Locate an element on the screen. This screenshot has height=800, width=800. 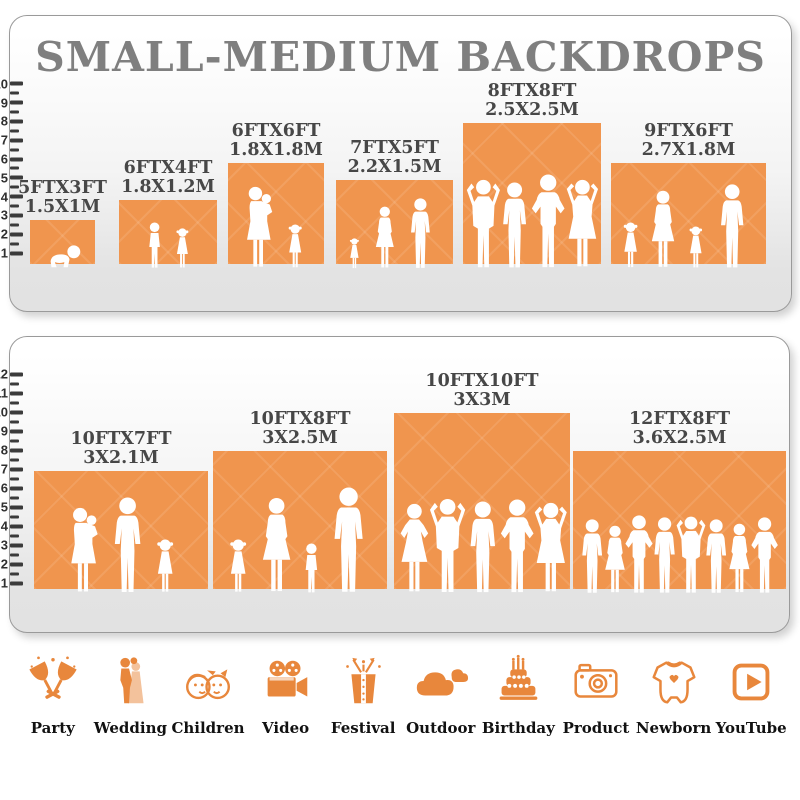
category-birthday: Birthday is located at coordinates (519, 695).